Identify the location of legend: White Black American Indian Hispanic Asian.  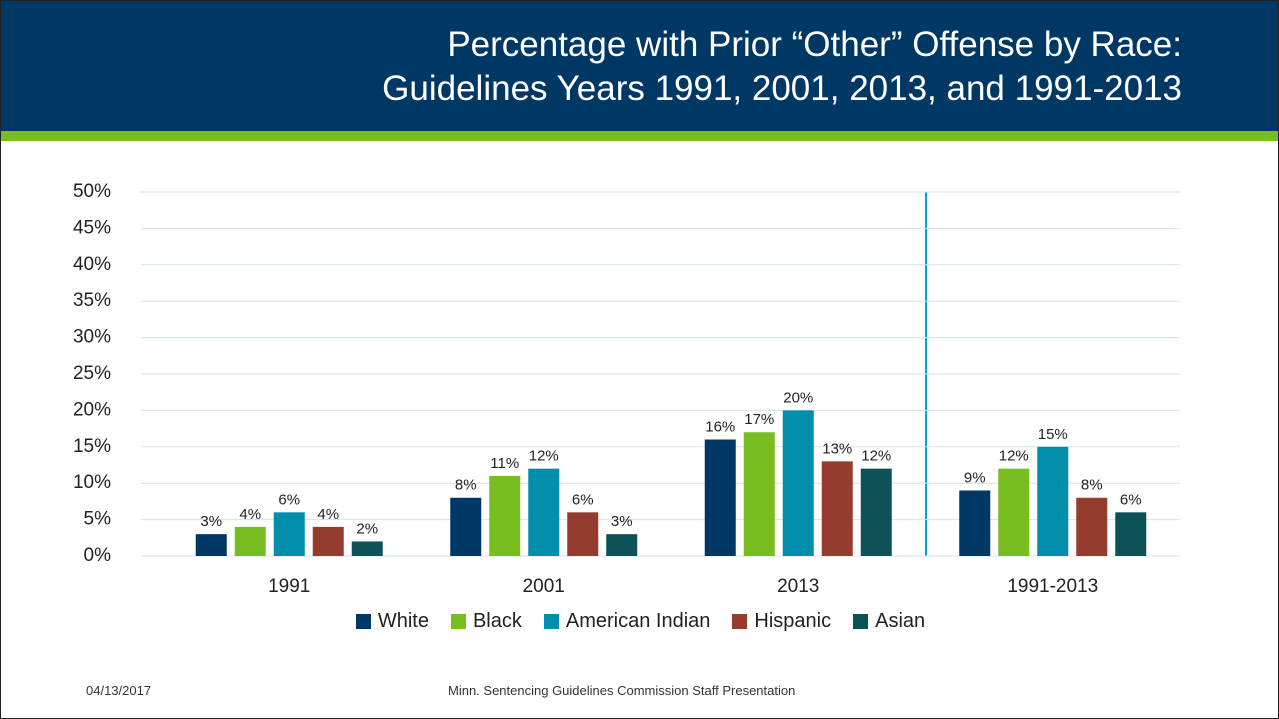
(639, 621).